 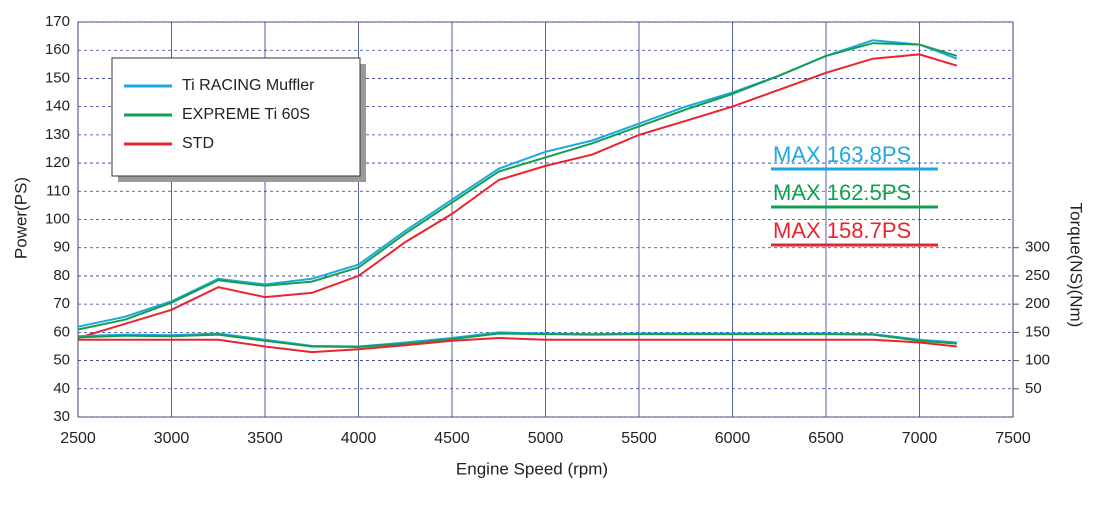 I want to click on y-tick-label: 120, so click(x=57, y=162).